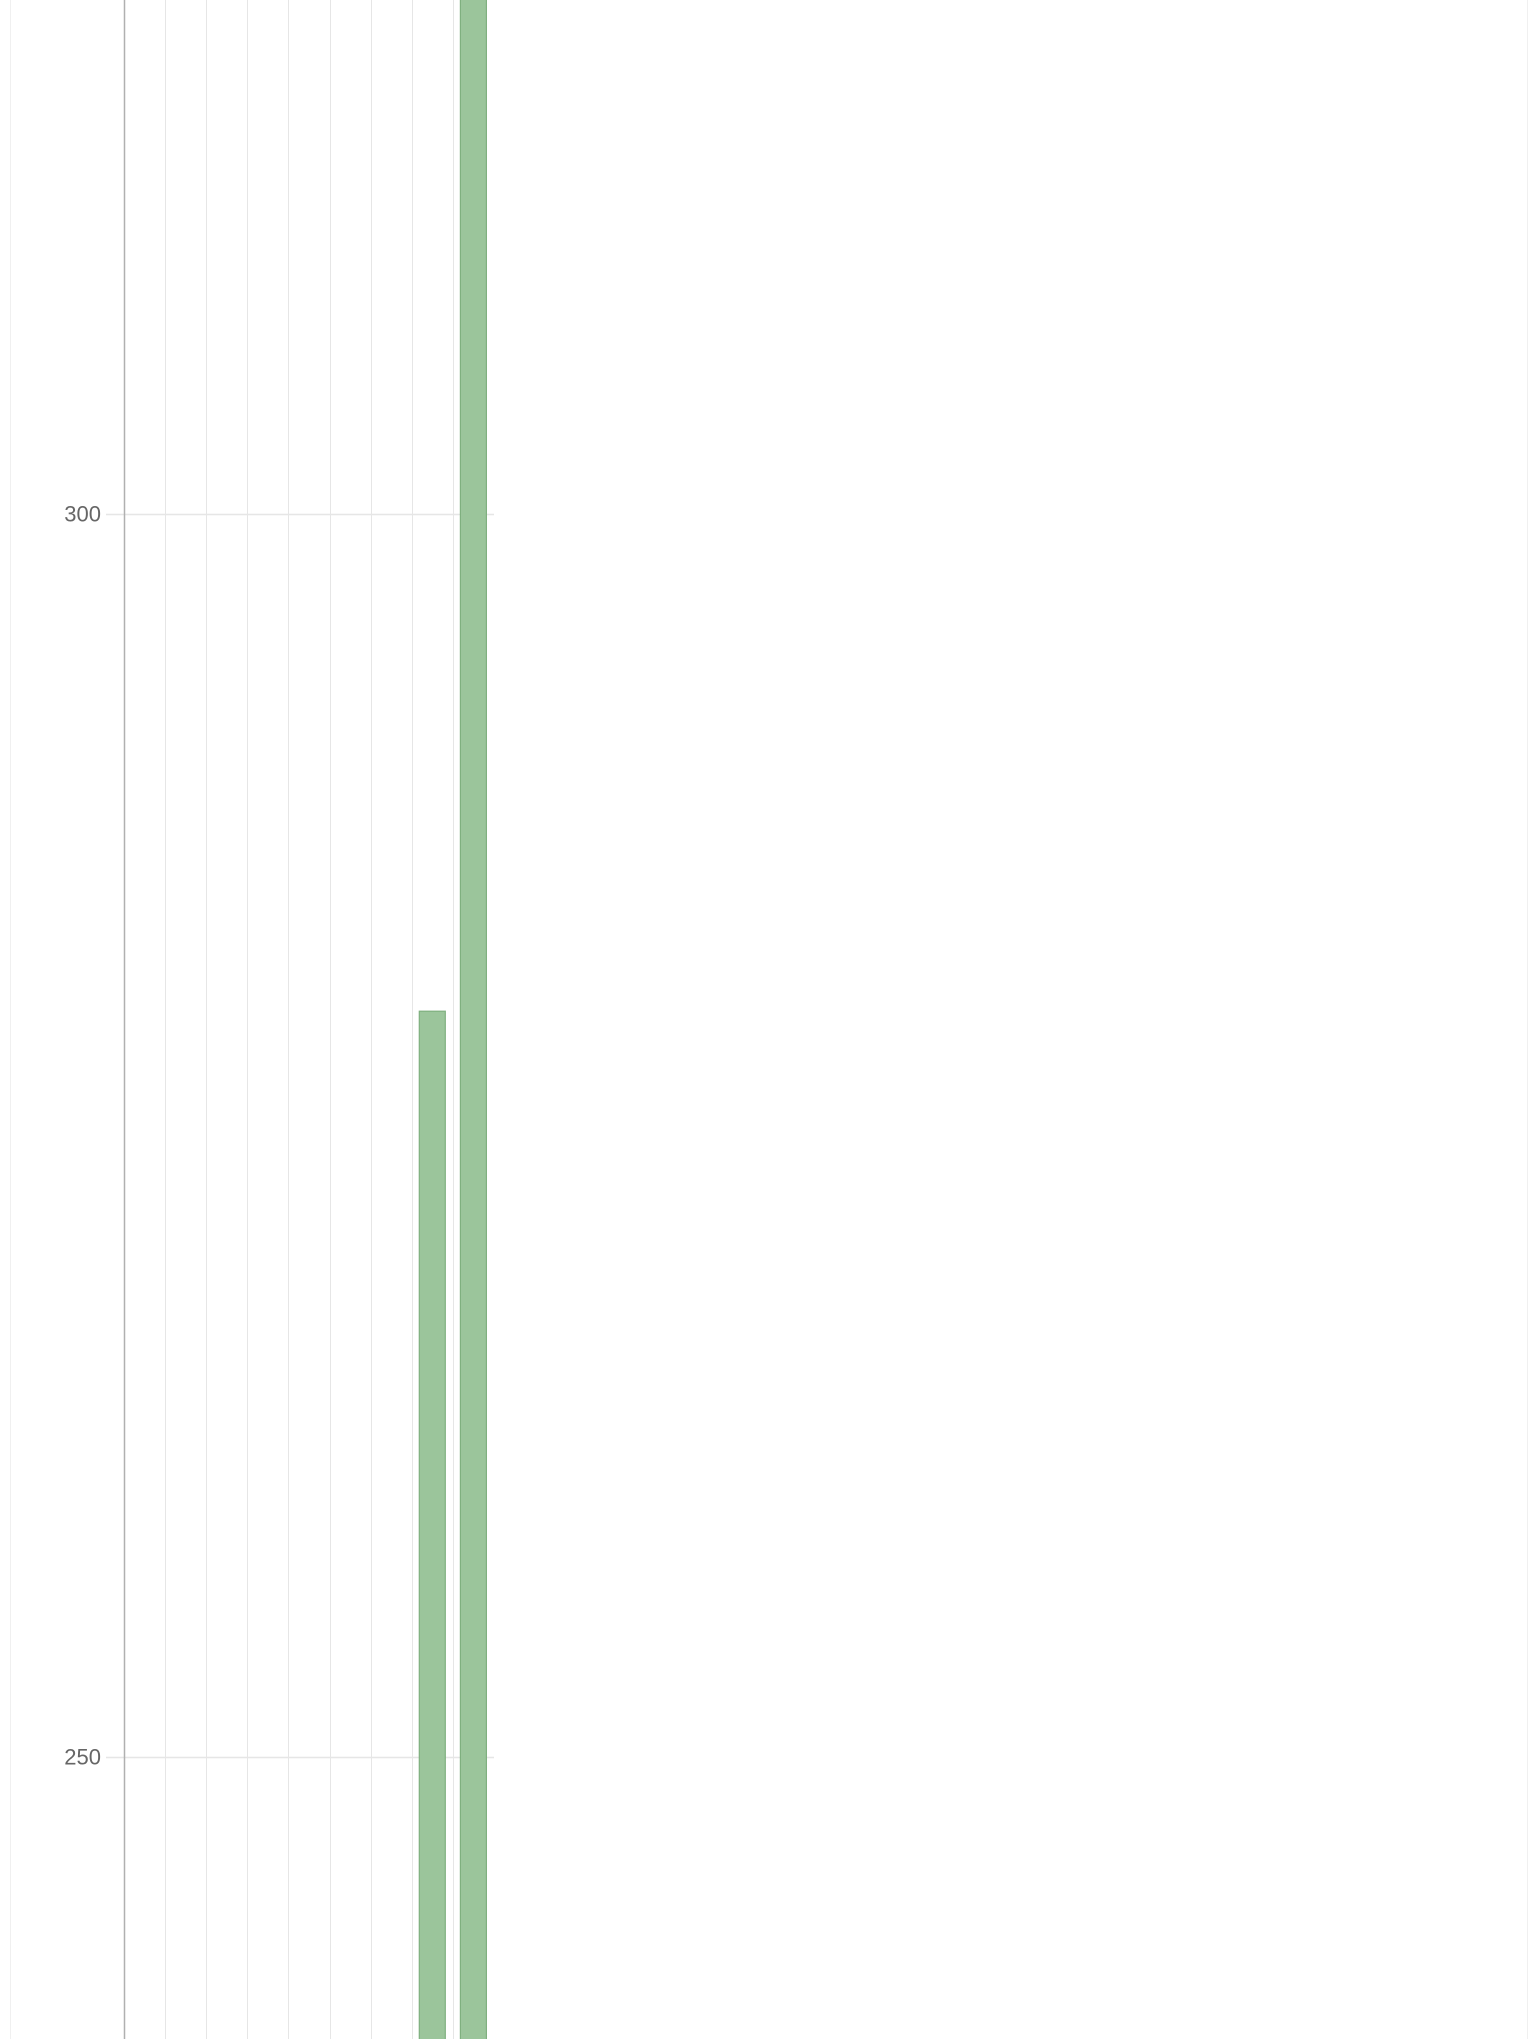  What do you see at coordinates (82, 1756) in the screenshot?
I see `y-tick-label: 250` at bounding box center [82, 1756].